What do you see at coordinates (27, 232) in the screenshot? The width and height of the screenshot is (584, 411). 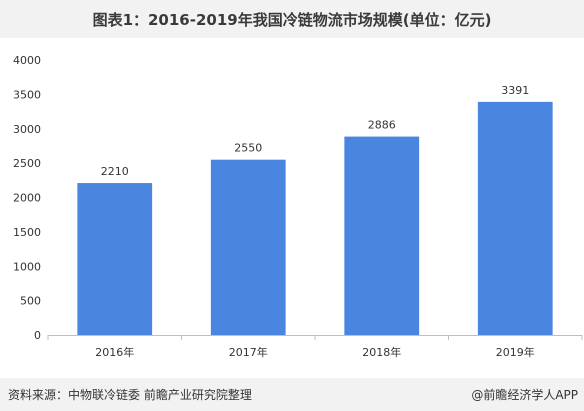 I see `y-tick-label: 1500` at bounding box center [27, 232].